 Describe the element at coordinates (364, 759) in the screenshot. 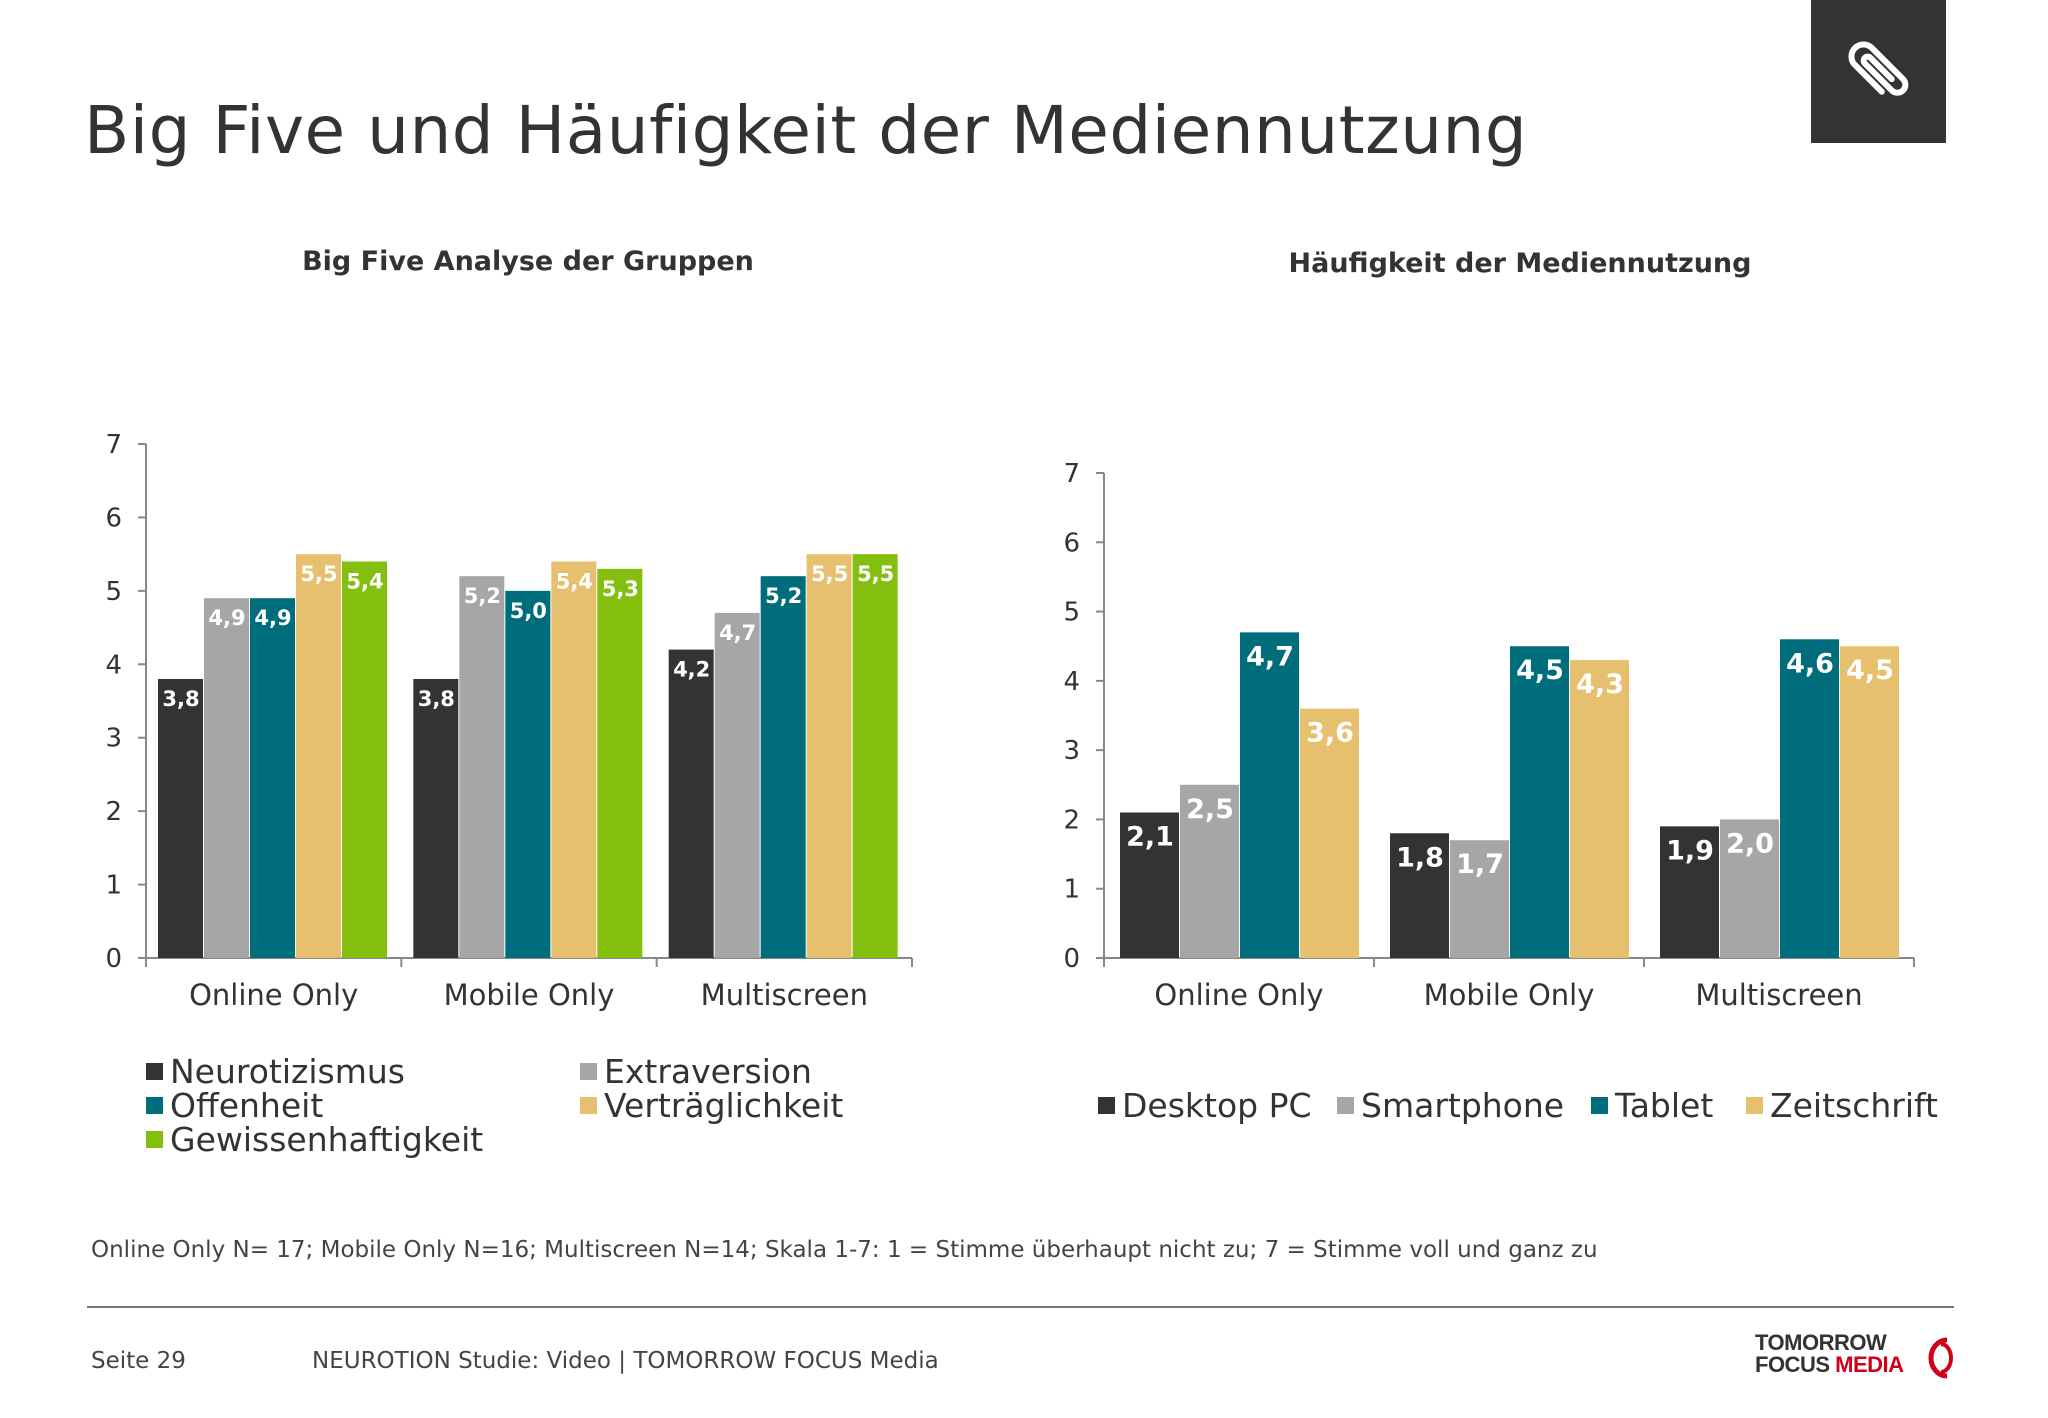

I see `bar-gewissenhaftigkeit-online-only` at that location.